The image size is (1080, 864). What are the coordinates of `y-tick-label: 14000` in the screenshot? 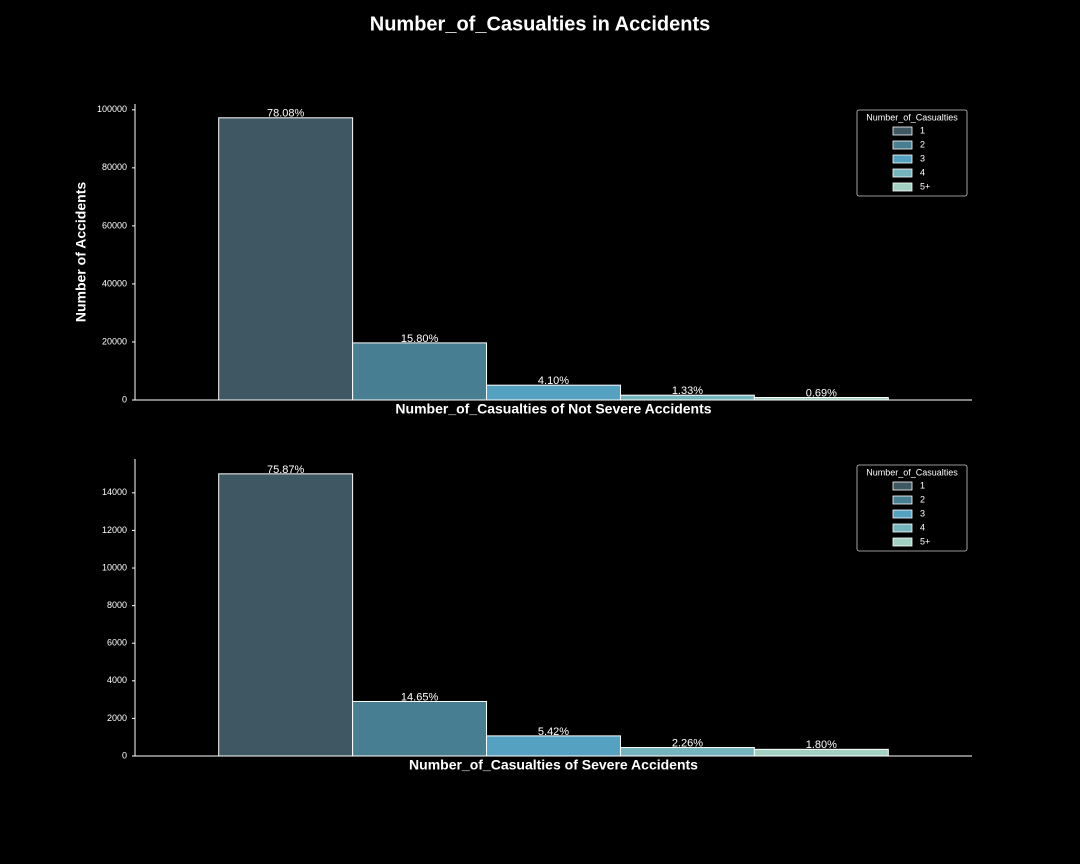 It's located at (114, 492).